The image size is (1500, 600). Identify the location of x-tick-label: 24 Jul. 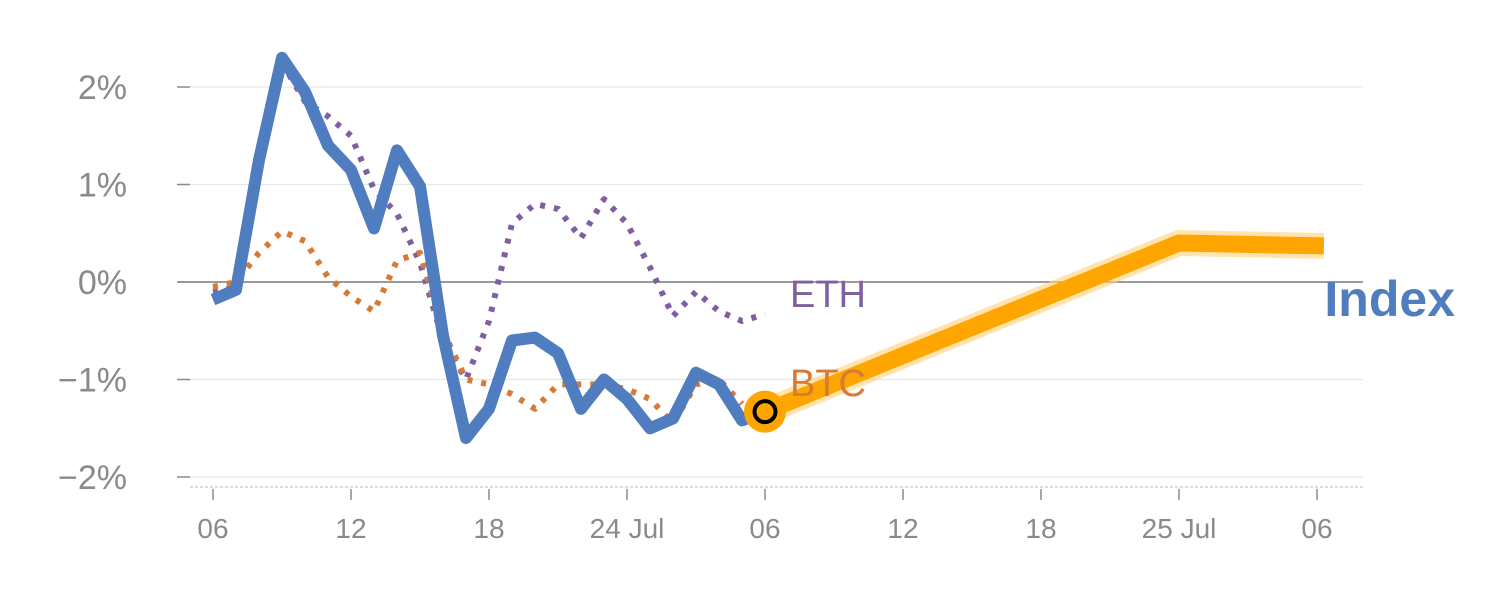
(627, 528).